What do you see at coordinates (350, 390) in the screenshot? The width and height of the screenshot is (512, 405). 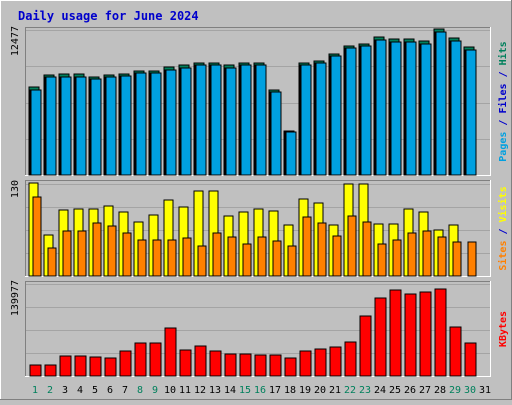 I see `day-label-22: 22` at bounding box center [350, 390].